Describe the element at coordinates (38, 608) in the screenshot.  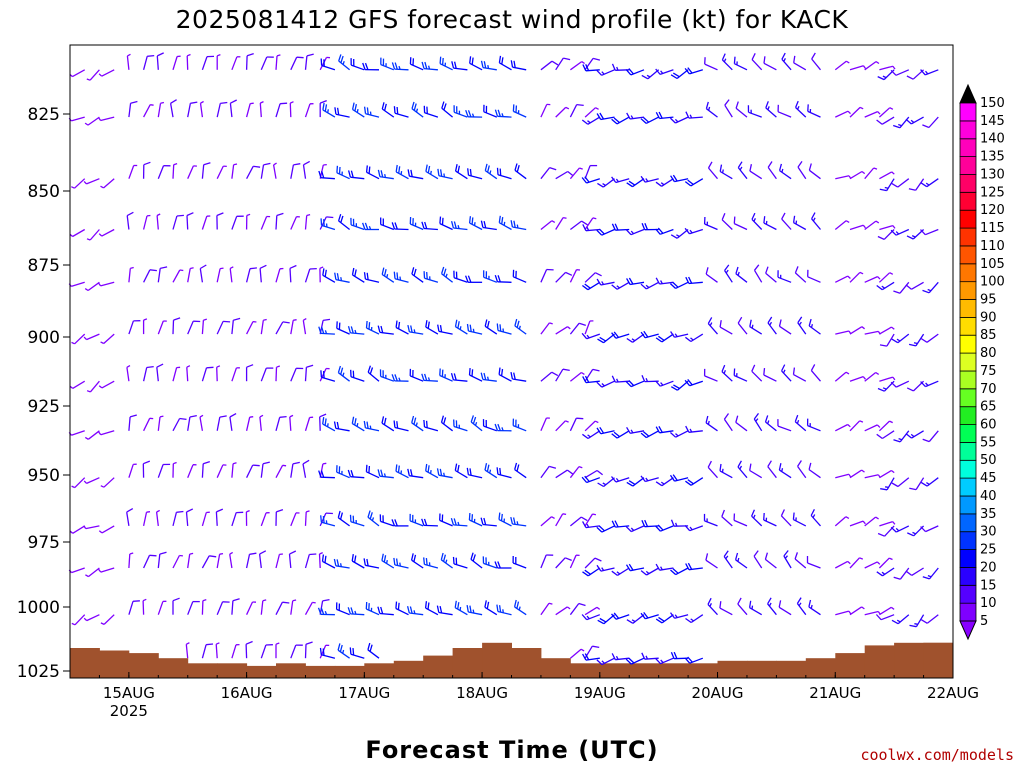
I see `y-tick-label: 1000` at that location.